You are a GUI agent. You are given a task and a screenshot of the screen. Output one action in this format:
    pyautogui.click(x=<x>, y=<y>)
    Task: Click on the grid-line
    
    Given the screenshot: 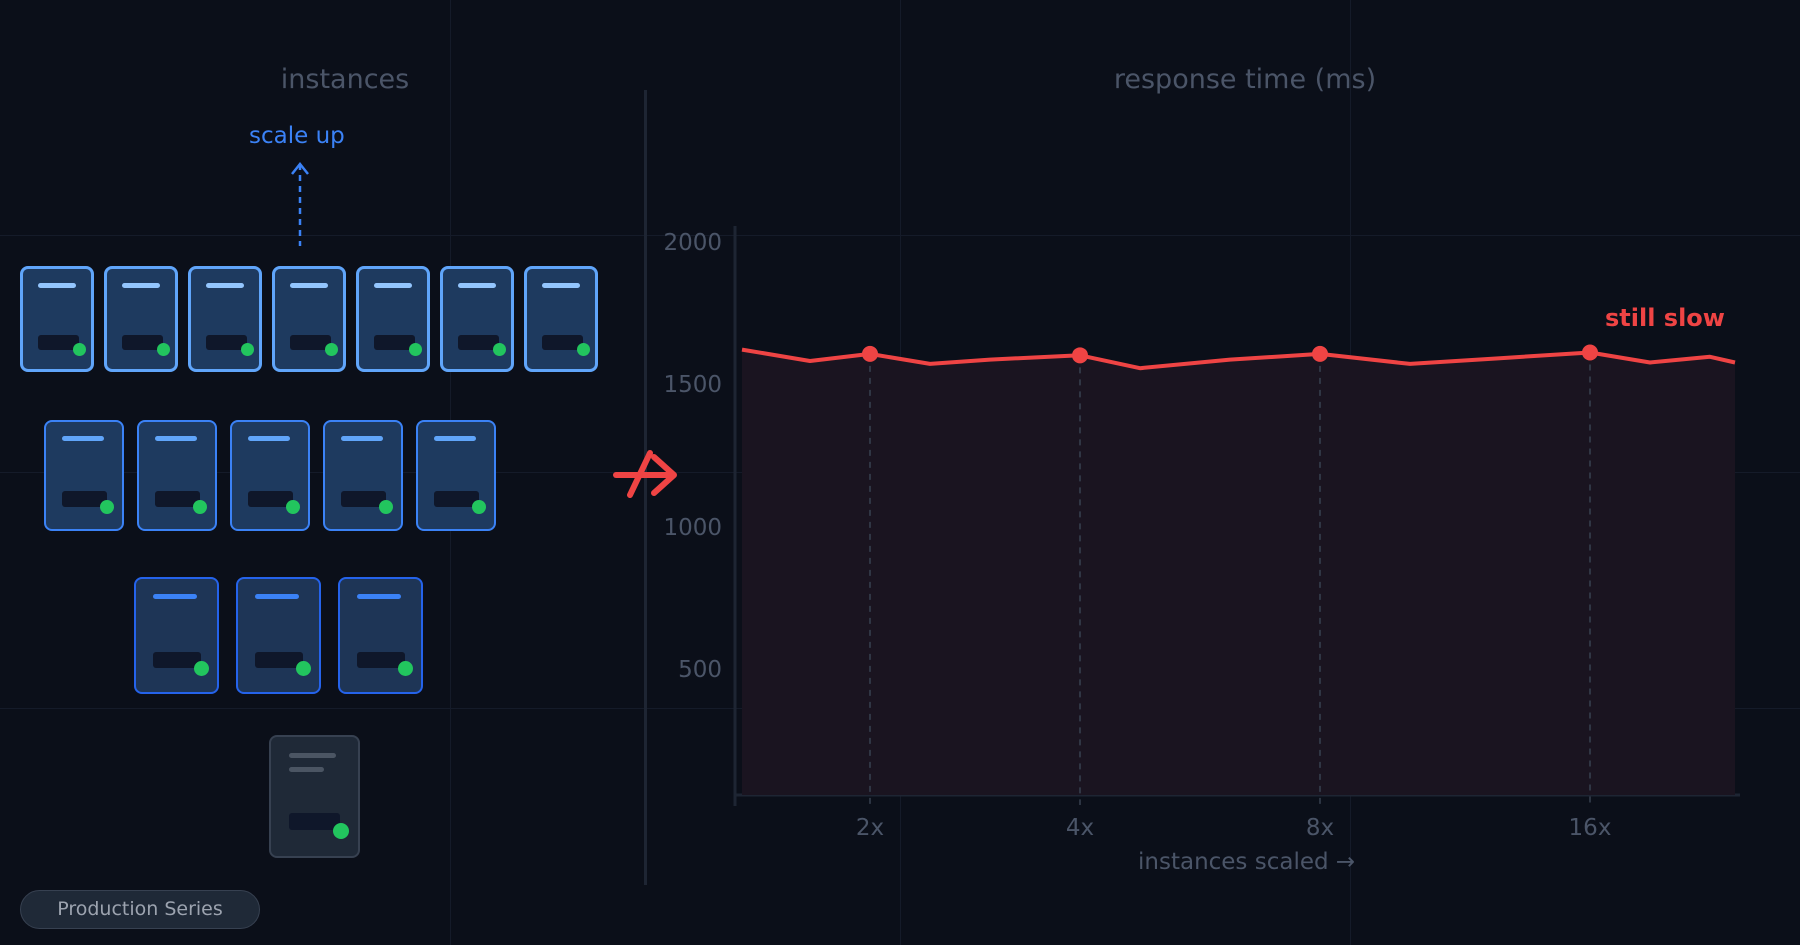 What is the action you would take?
    pyautogui.click(x=900, y=235)
    